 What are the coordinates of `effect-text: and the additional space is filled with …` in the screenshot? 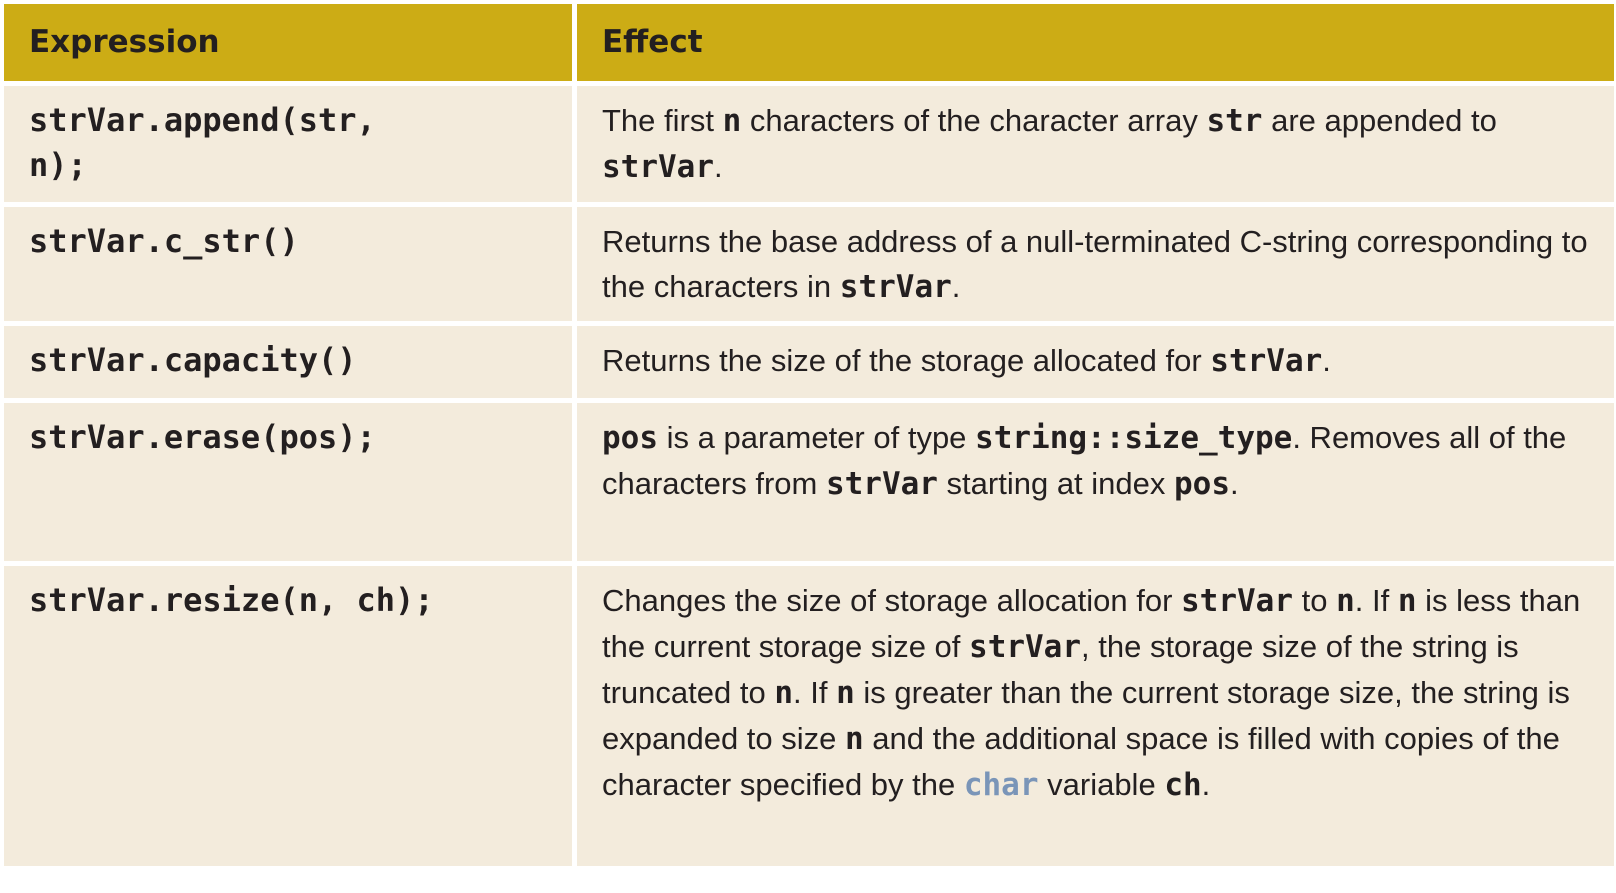 It's located at (1081, 761).